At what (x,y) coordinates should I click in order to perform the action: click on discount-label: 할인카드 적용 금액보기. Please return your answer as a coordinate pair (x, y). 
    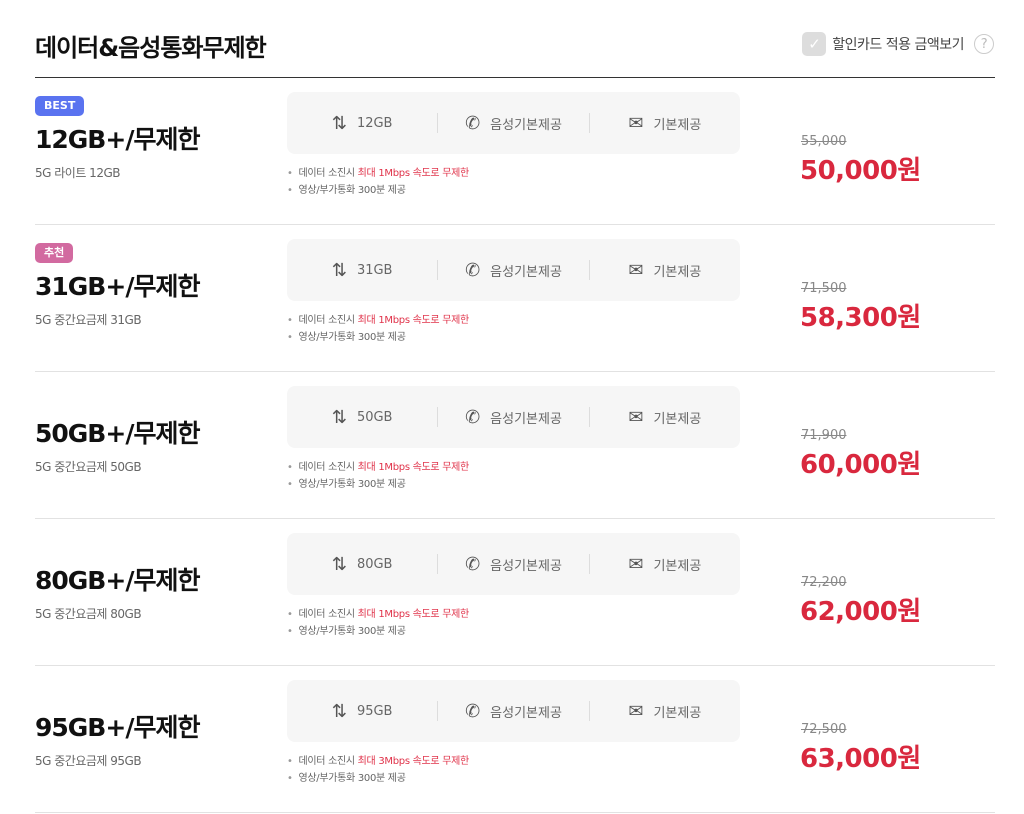
    Looking at the image, I should click on (898, 45).